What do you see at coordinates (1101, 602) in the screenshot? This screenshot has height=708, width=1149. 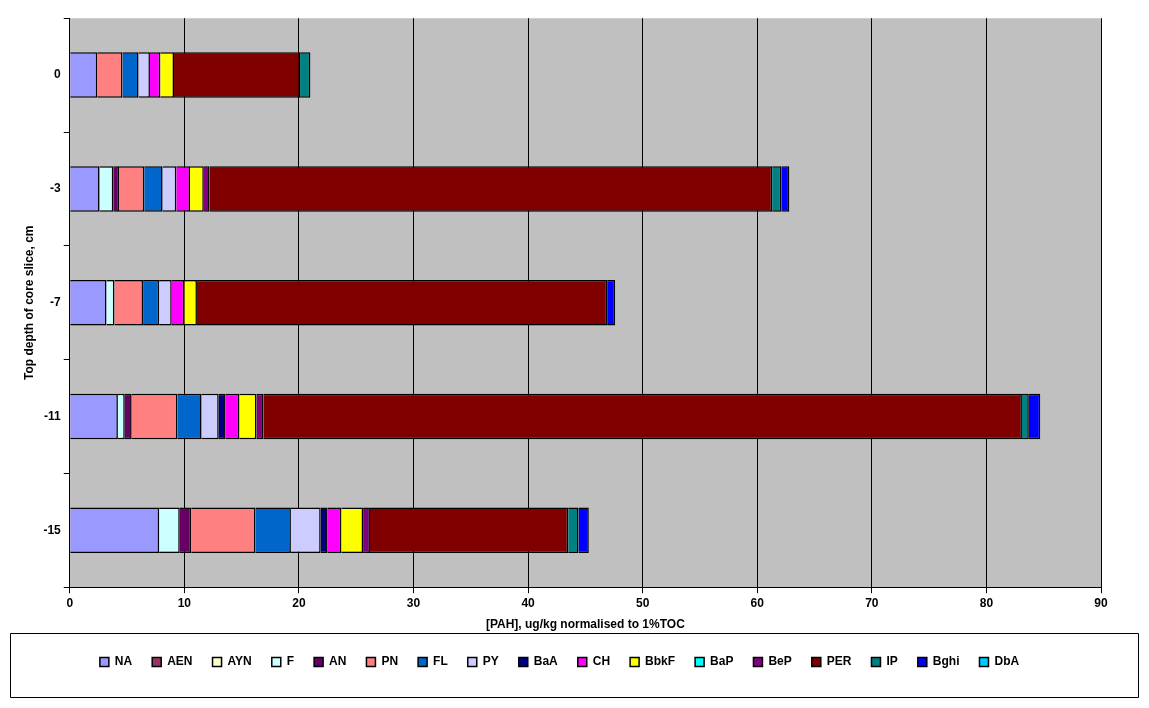 I see `x-tick-label: 90` at bounding box center [1101, 602].